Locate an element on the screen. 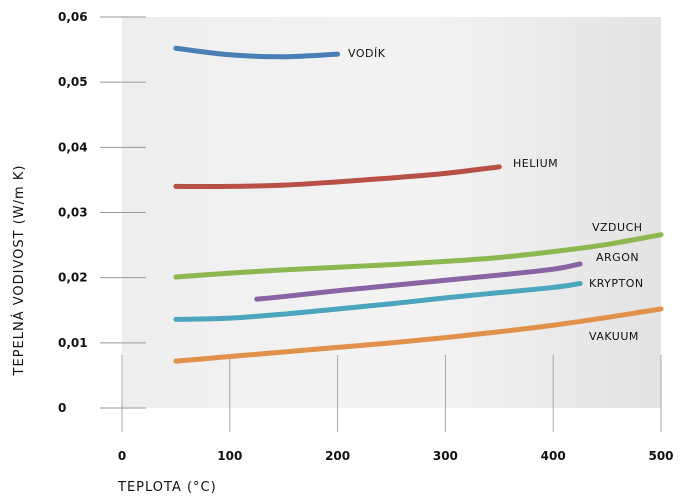 Image resolution: width=687 pixels, height=497 pixels. series-label-vakuum: VAKUUM is located at coordinates (614, 336).